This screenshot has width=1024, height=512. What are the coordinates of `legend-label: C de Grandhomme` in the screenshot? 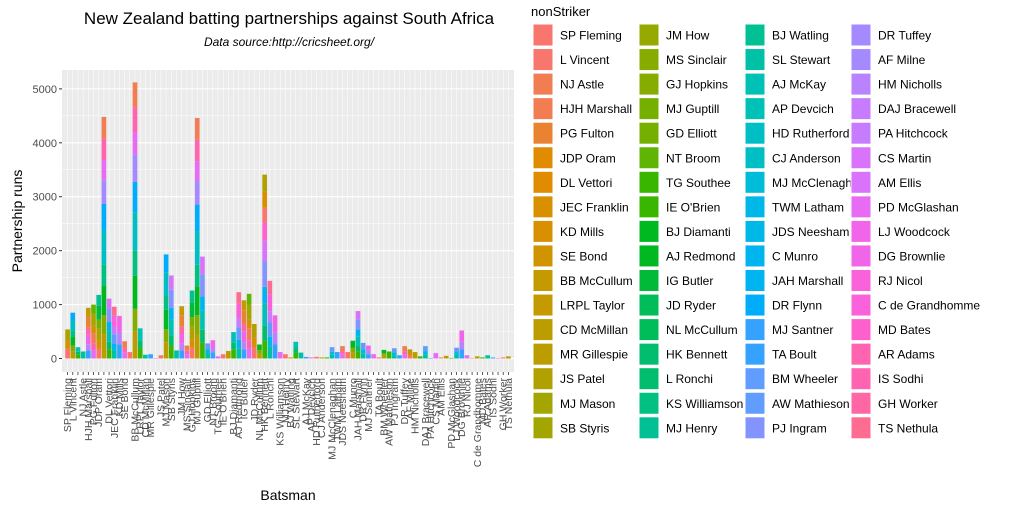 It's located at (929, 306).